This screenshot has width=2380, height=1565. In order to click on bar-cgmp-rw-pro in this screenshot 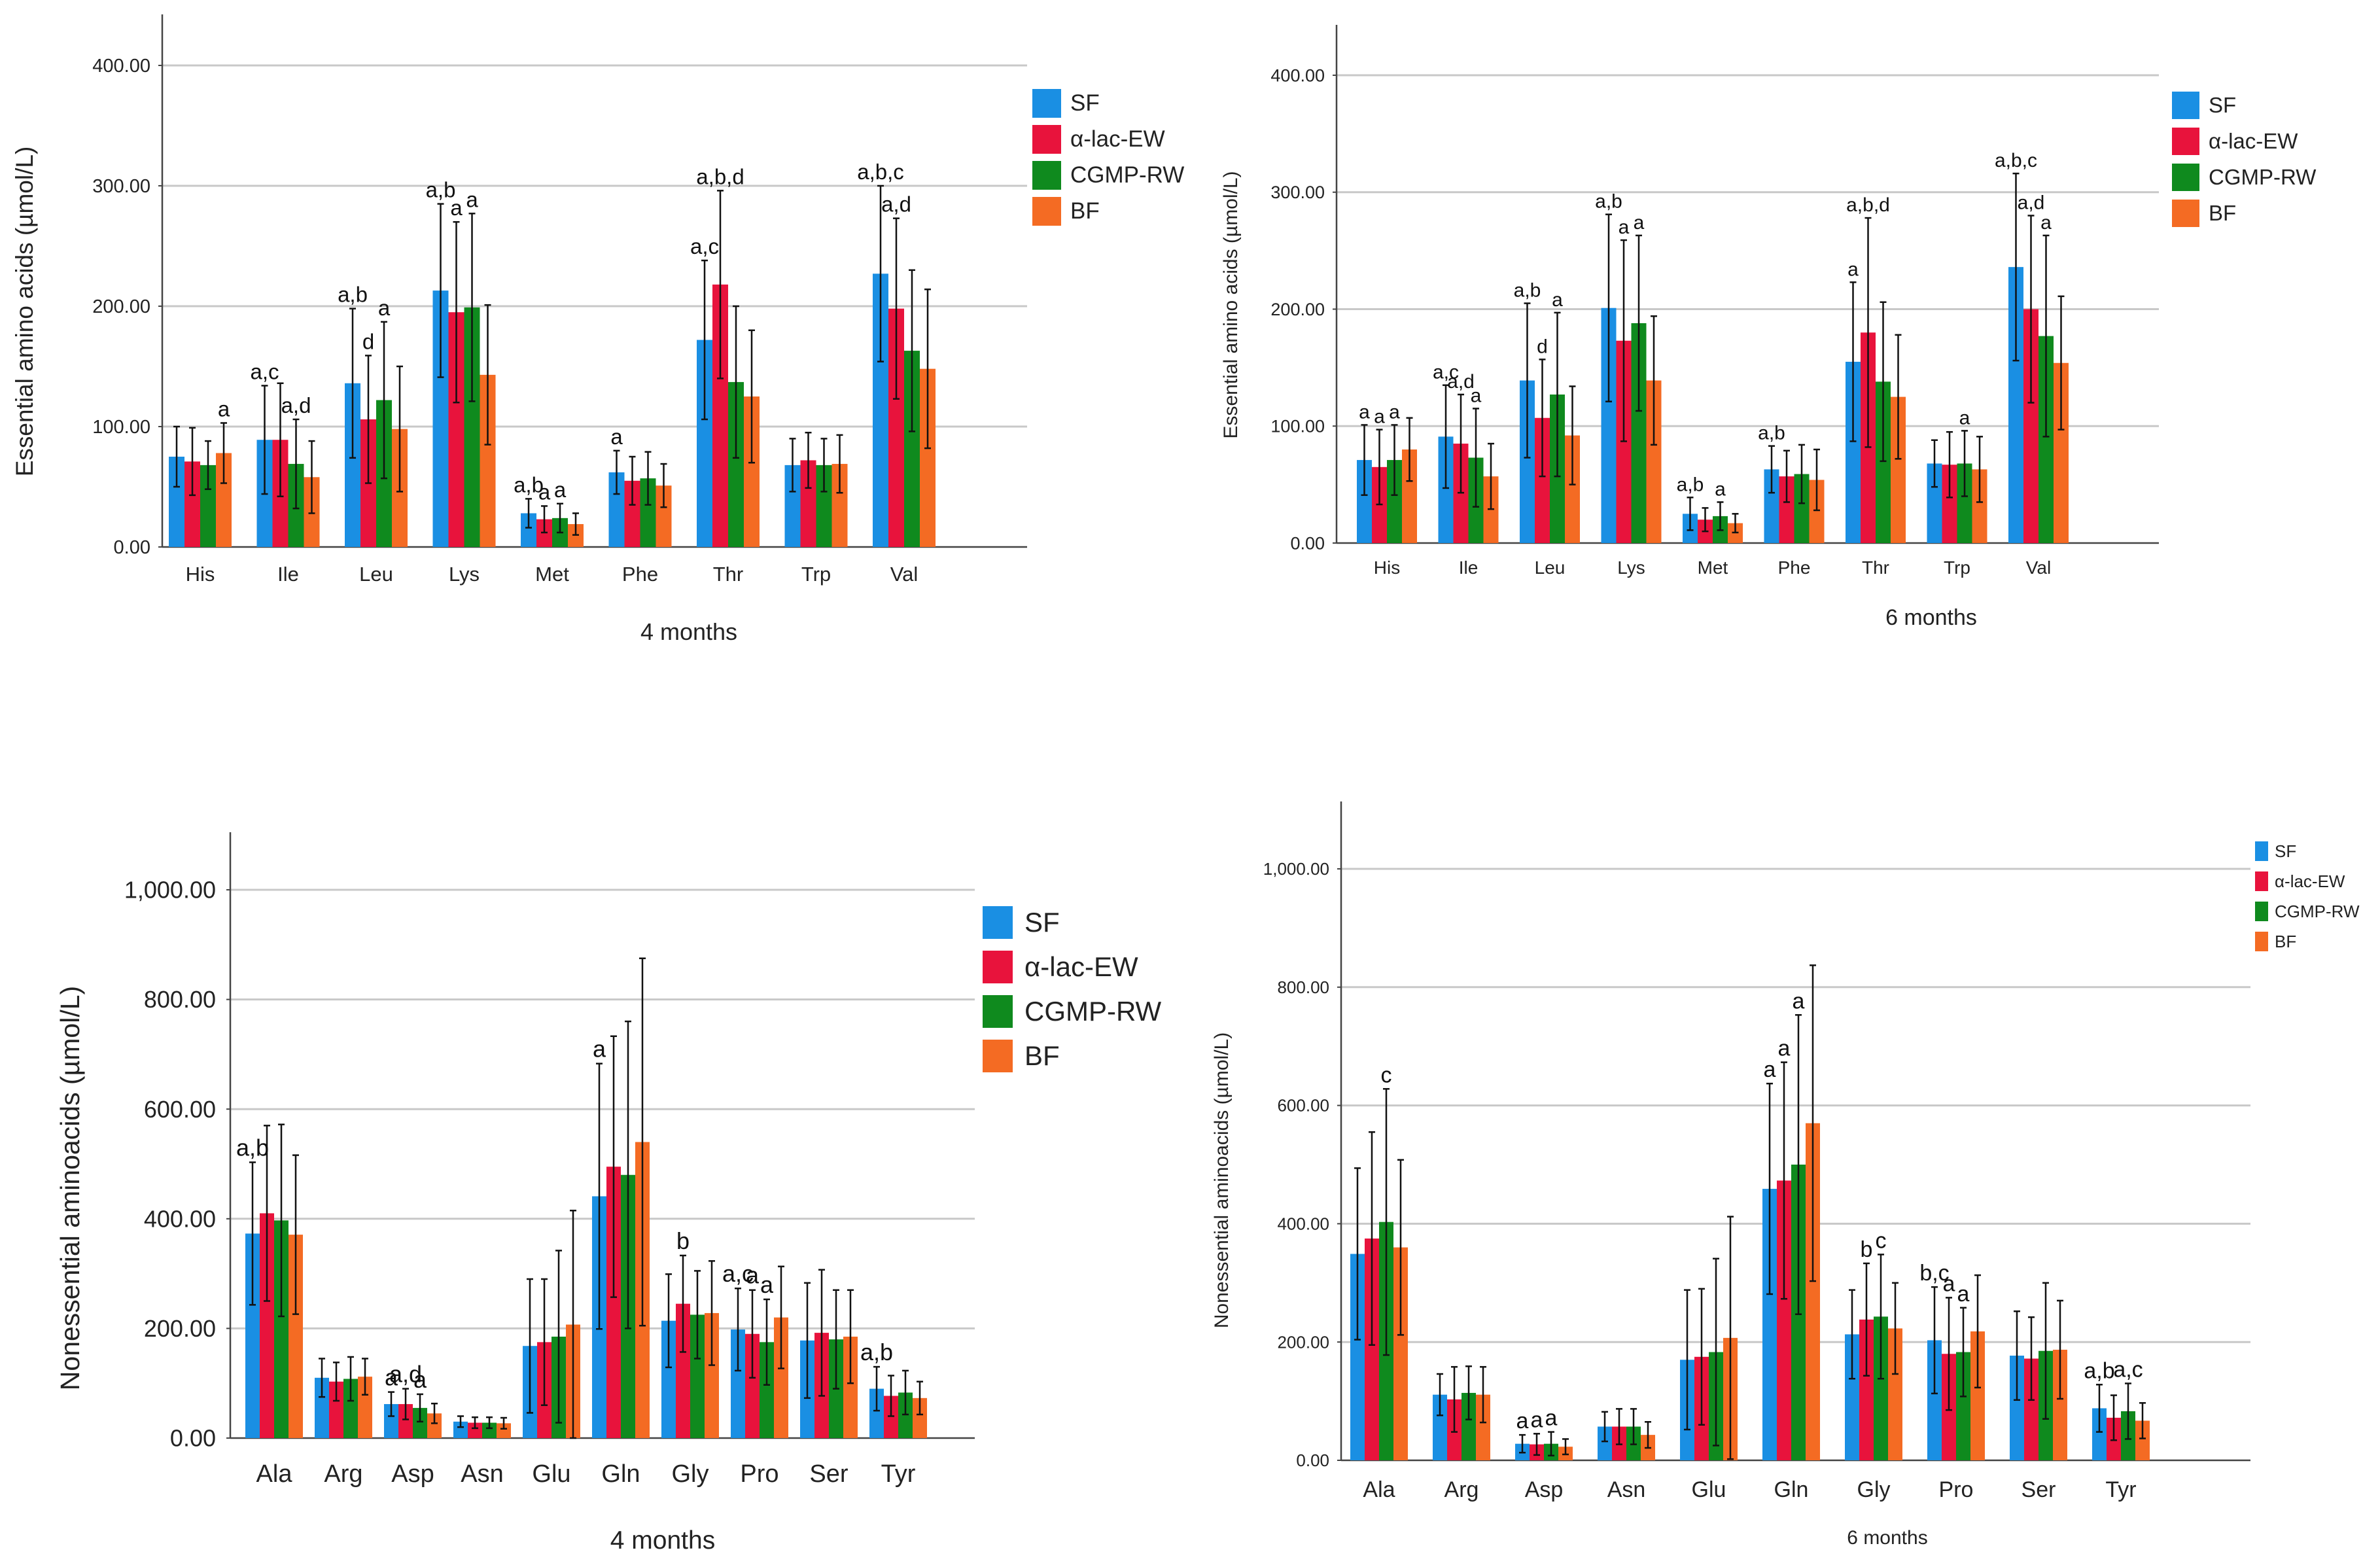, I will do `click(767, 1390)`.